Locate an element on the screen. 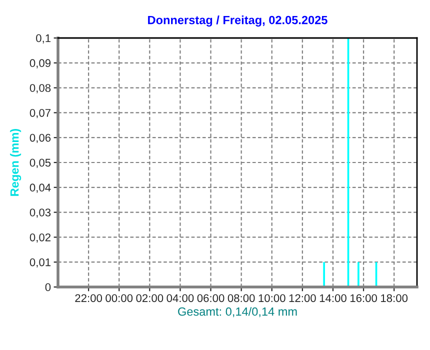 This screenshot has width=430, height=350. y-tick-label: 0,1 is located at coordinates (43, 39).